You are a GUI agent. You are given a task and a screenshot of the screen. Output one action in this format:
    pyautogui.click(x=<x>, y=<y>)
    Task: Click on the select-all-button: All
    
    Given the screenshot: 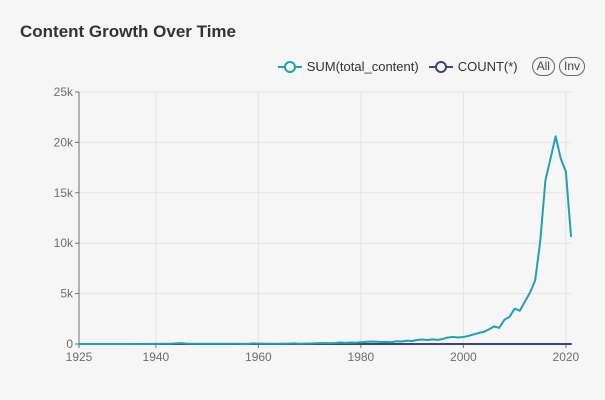 What is the action you would take?
    pyautogui.click(x=543, y=66)
    